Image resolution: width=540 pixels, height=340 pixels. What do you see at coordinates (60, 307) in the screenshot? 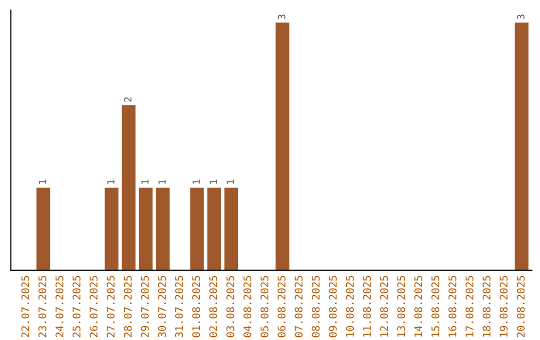
I see `x-tick-label: 24.07.2025` at bounding box center [60, 307].